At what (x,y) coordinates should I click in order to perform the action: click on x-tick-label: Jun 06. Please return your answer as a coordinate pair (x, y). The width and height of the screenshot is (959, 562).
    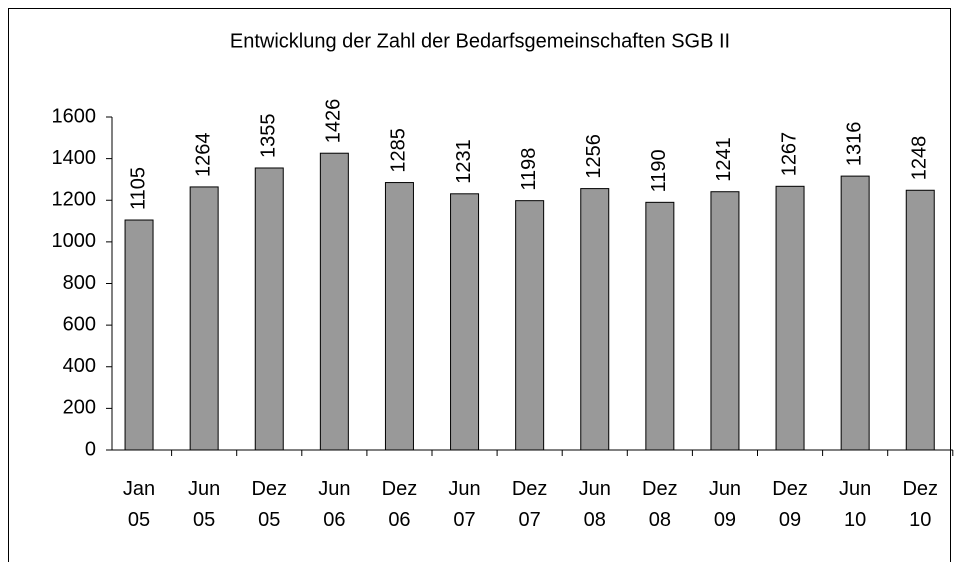
    Looking at the image, I should click on (334, 504).